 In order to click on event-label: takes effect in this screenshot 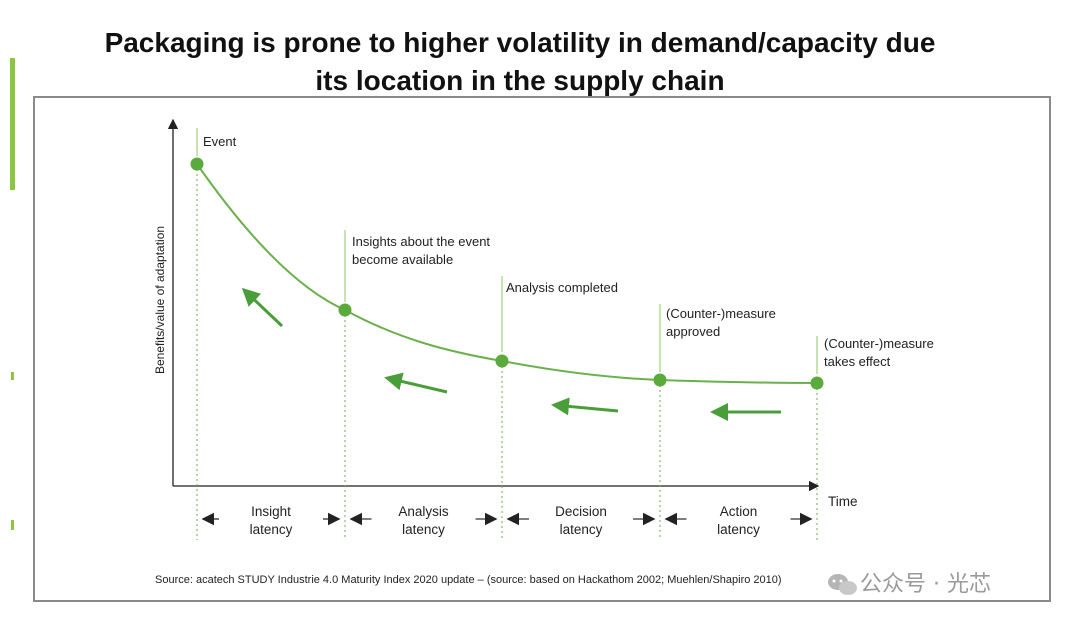, I will do `click(857, 361)`.